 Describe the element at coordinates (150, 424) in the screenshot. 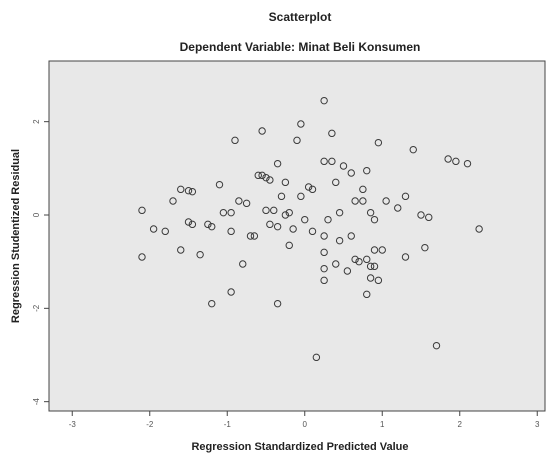

I see `x-tick-label: -2` at that location.